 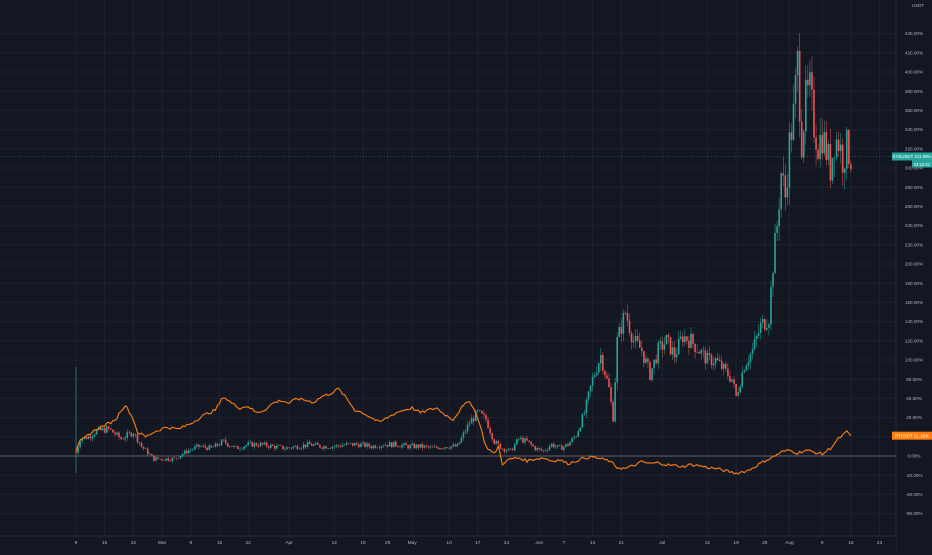 What do you see at coordinates (914, 321) in the screenshot?
I see `y-tick-label: 140.00%` at bounding box center [914, 321].